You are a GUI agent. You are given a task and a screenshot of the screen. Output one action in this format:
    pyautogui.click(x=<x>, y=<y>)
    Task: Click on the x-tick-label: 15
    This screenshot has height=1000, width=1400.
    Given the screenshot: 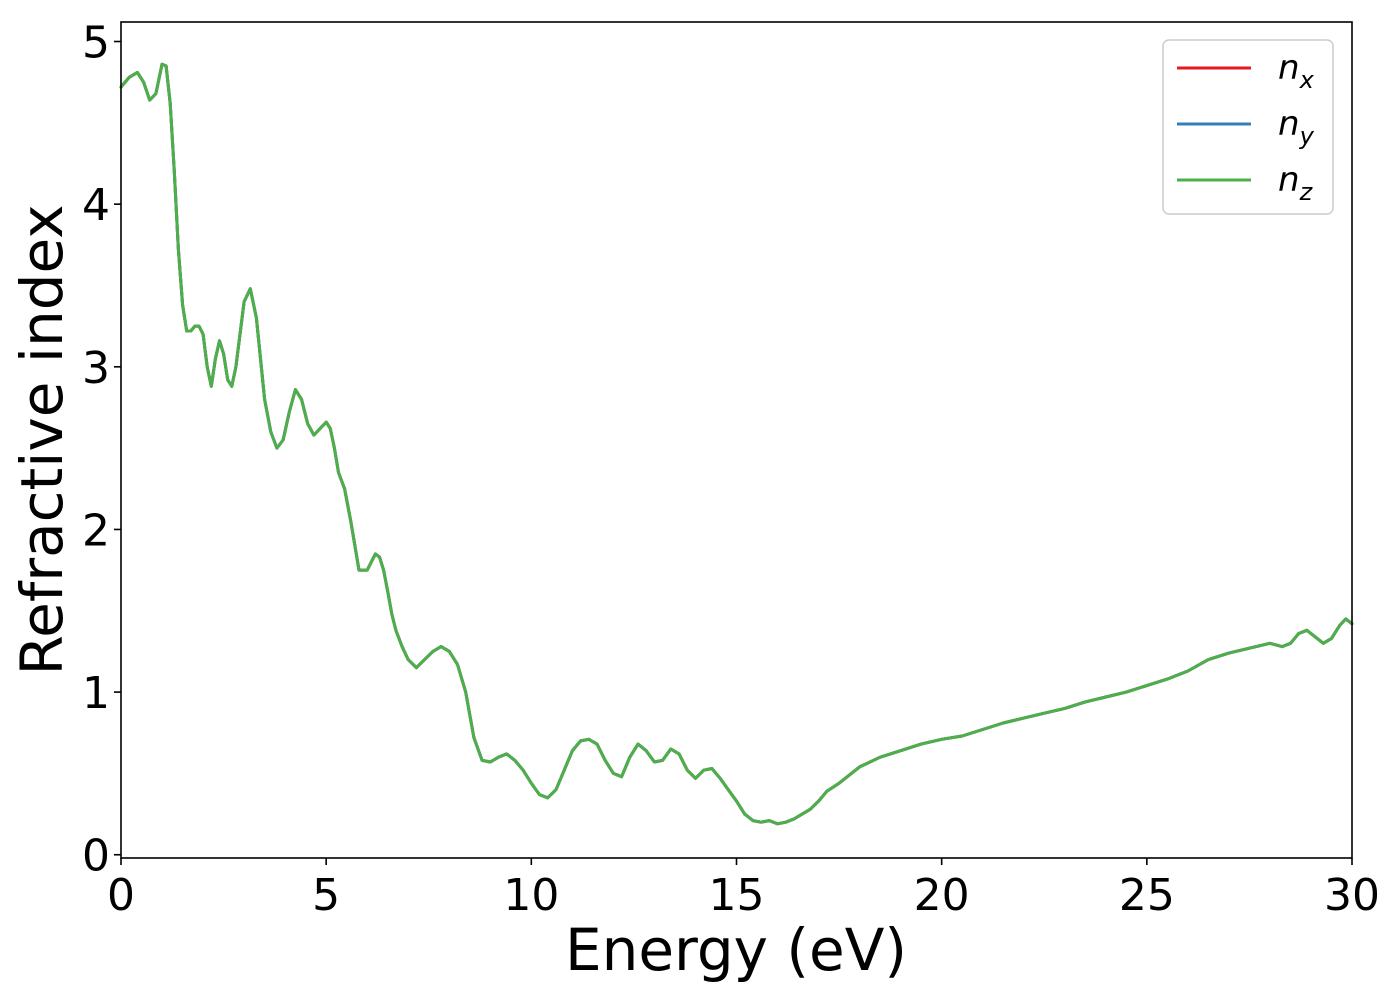 What is the action you would take?
    pyautogui.click(x=737, y=895)
    